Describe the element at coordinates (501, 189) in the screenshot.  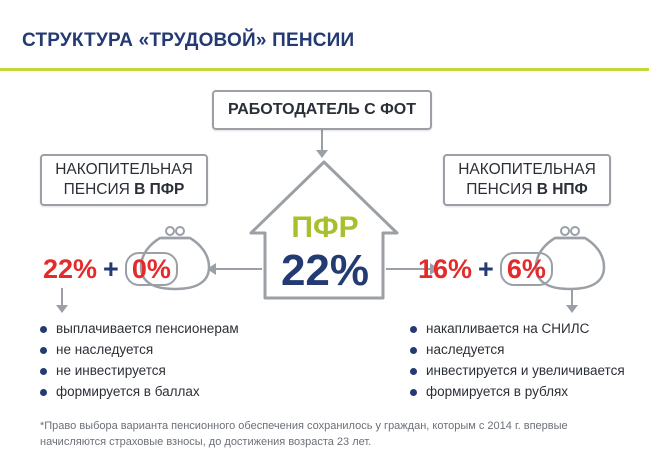
I see `right-box-line2-prefix: ПЕНСИЯ` at that location.